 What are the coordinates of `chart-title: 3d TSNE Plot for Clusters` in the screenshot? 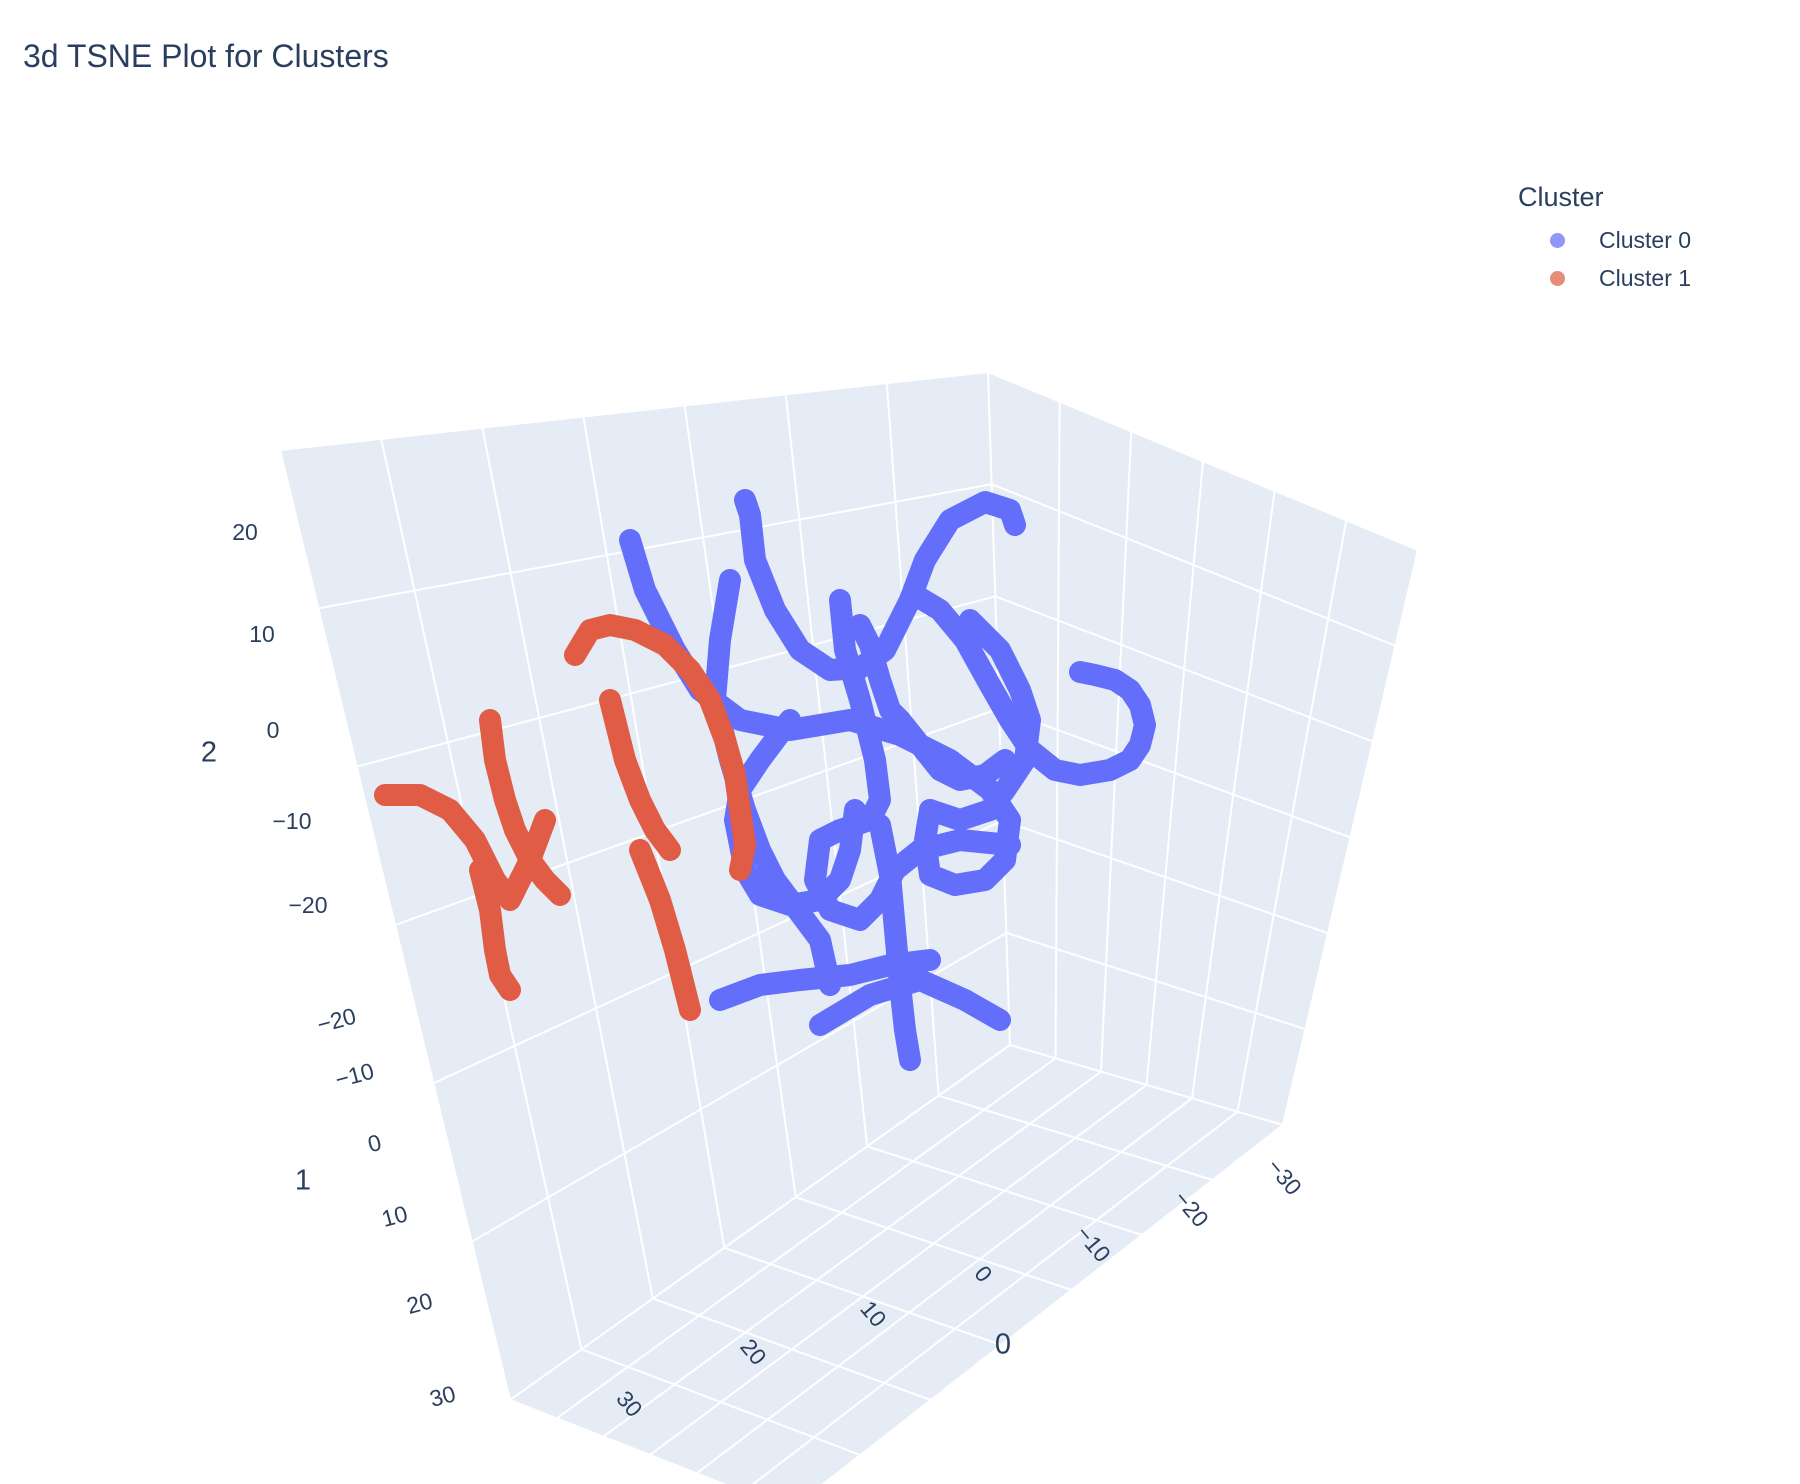 It's located at (206, 56).